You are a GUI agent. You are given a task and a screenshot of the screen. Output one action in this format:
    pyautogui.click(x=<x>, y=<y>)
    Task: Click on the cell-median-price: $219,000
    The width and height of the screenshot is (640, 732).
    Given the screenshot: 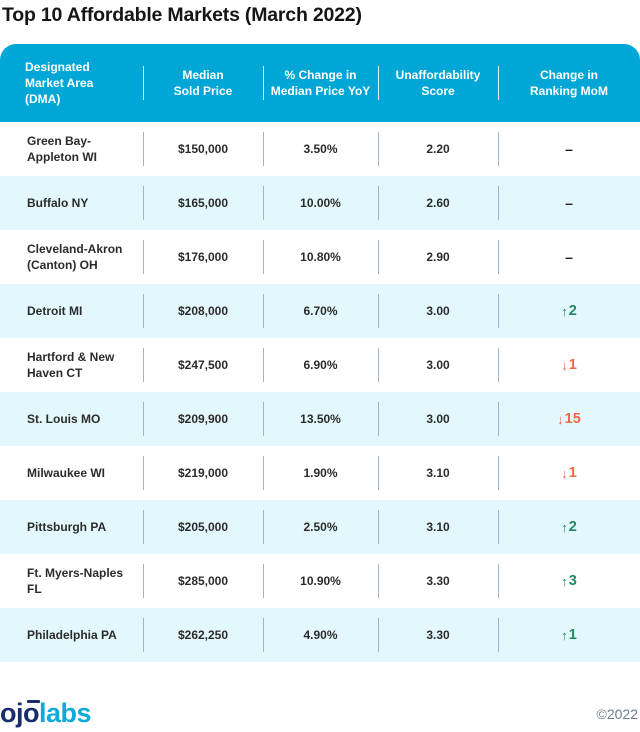 What is the action you would take?
    pyautogui.click(x=203, y=473)
    